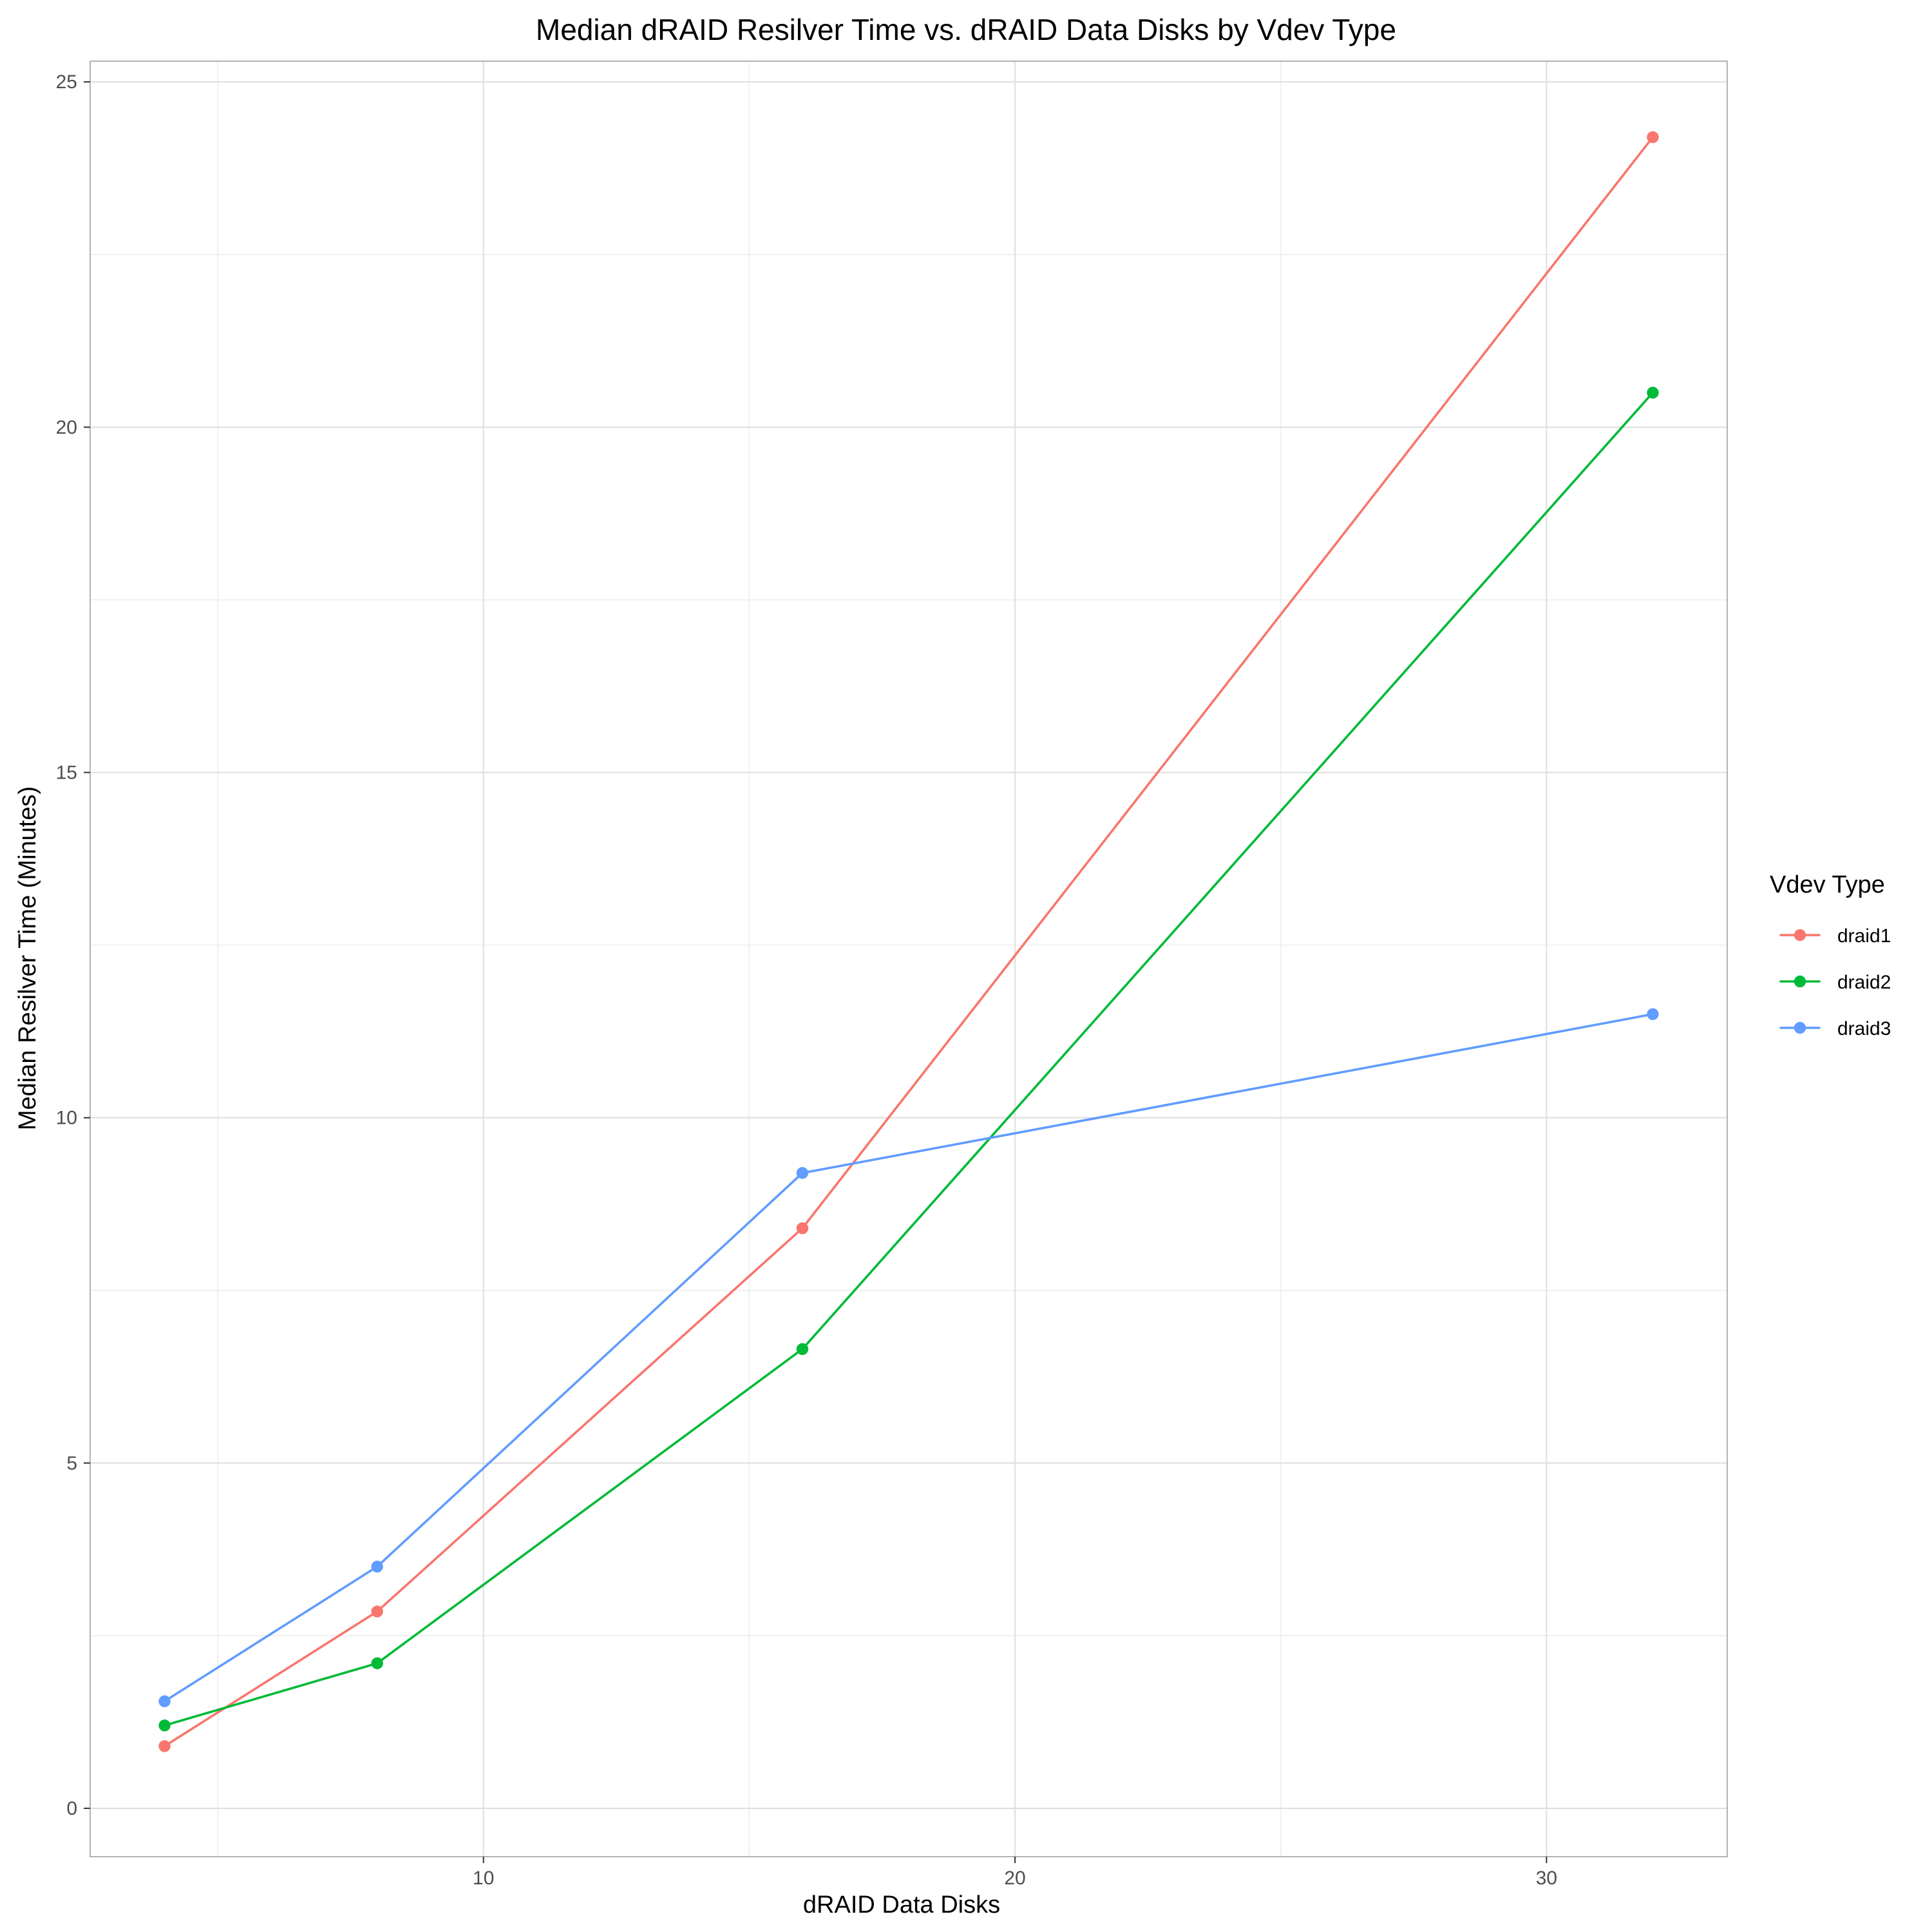  I want to click on legend-label: draid1, so click(1864, 936).